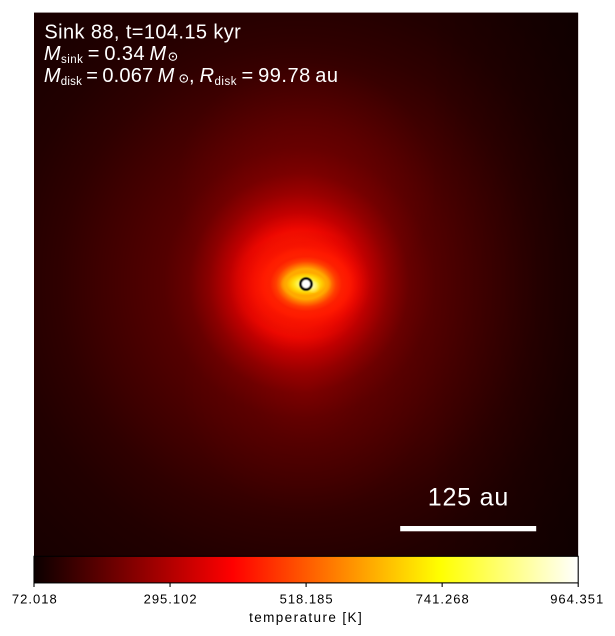 The height and width of the screenshot is (636, 615). Describe the element at coordinates (263, 76) in the screenshot. I see `svg-text: , Rdisk = 99.78 au` at that location.